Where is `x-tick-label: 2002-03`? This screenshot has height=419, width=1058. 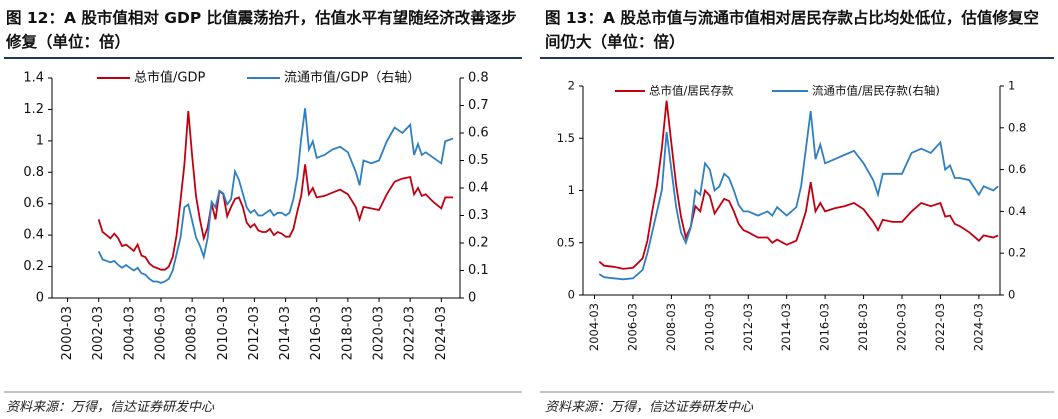 x-tick-label: 2002-03 is located at coordinates (98, 333).